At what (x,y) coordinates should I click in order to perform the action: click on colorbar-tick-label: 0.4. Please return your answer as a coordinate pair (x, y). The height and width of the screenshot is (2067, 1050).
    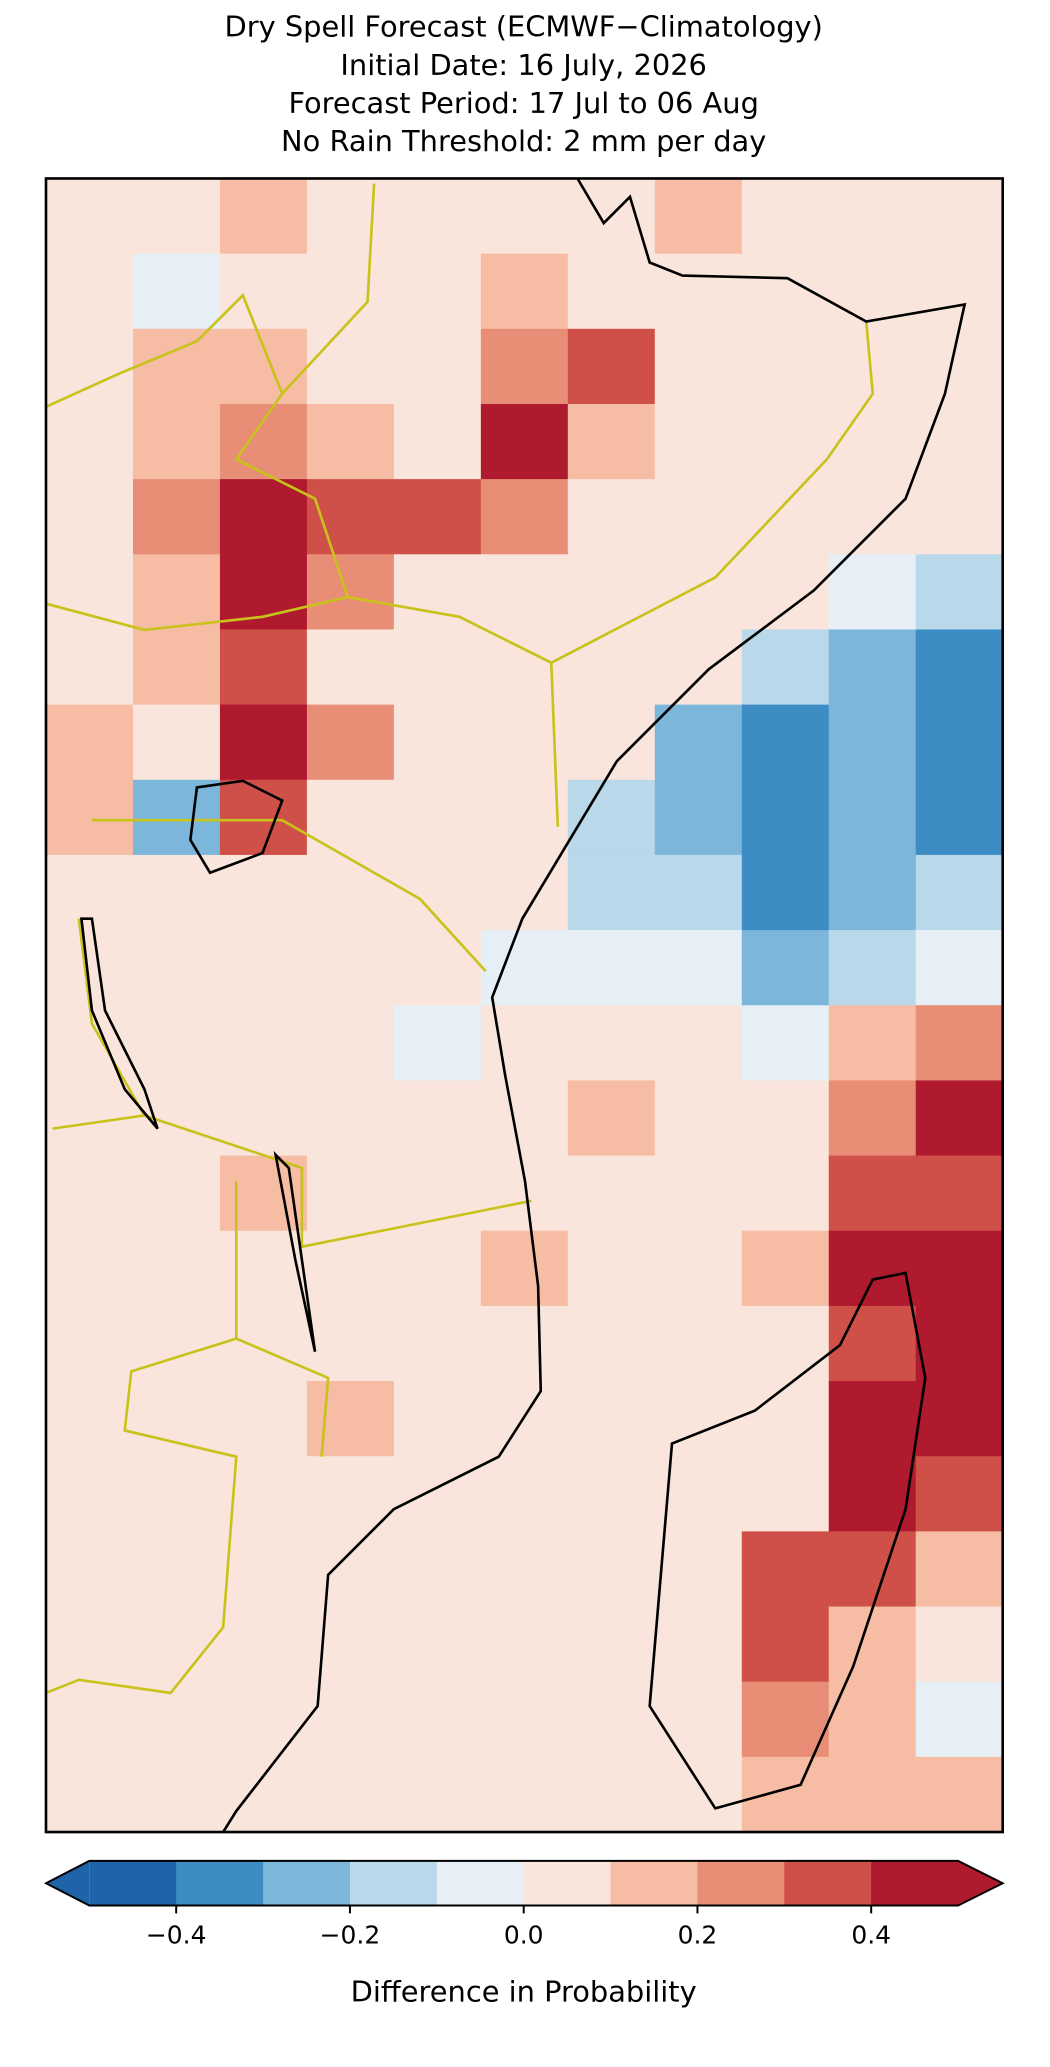
    Looking at the image, I should click on (871, 1935).